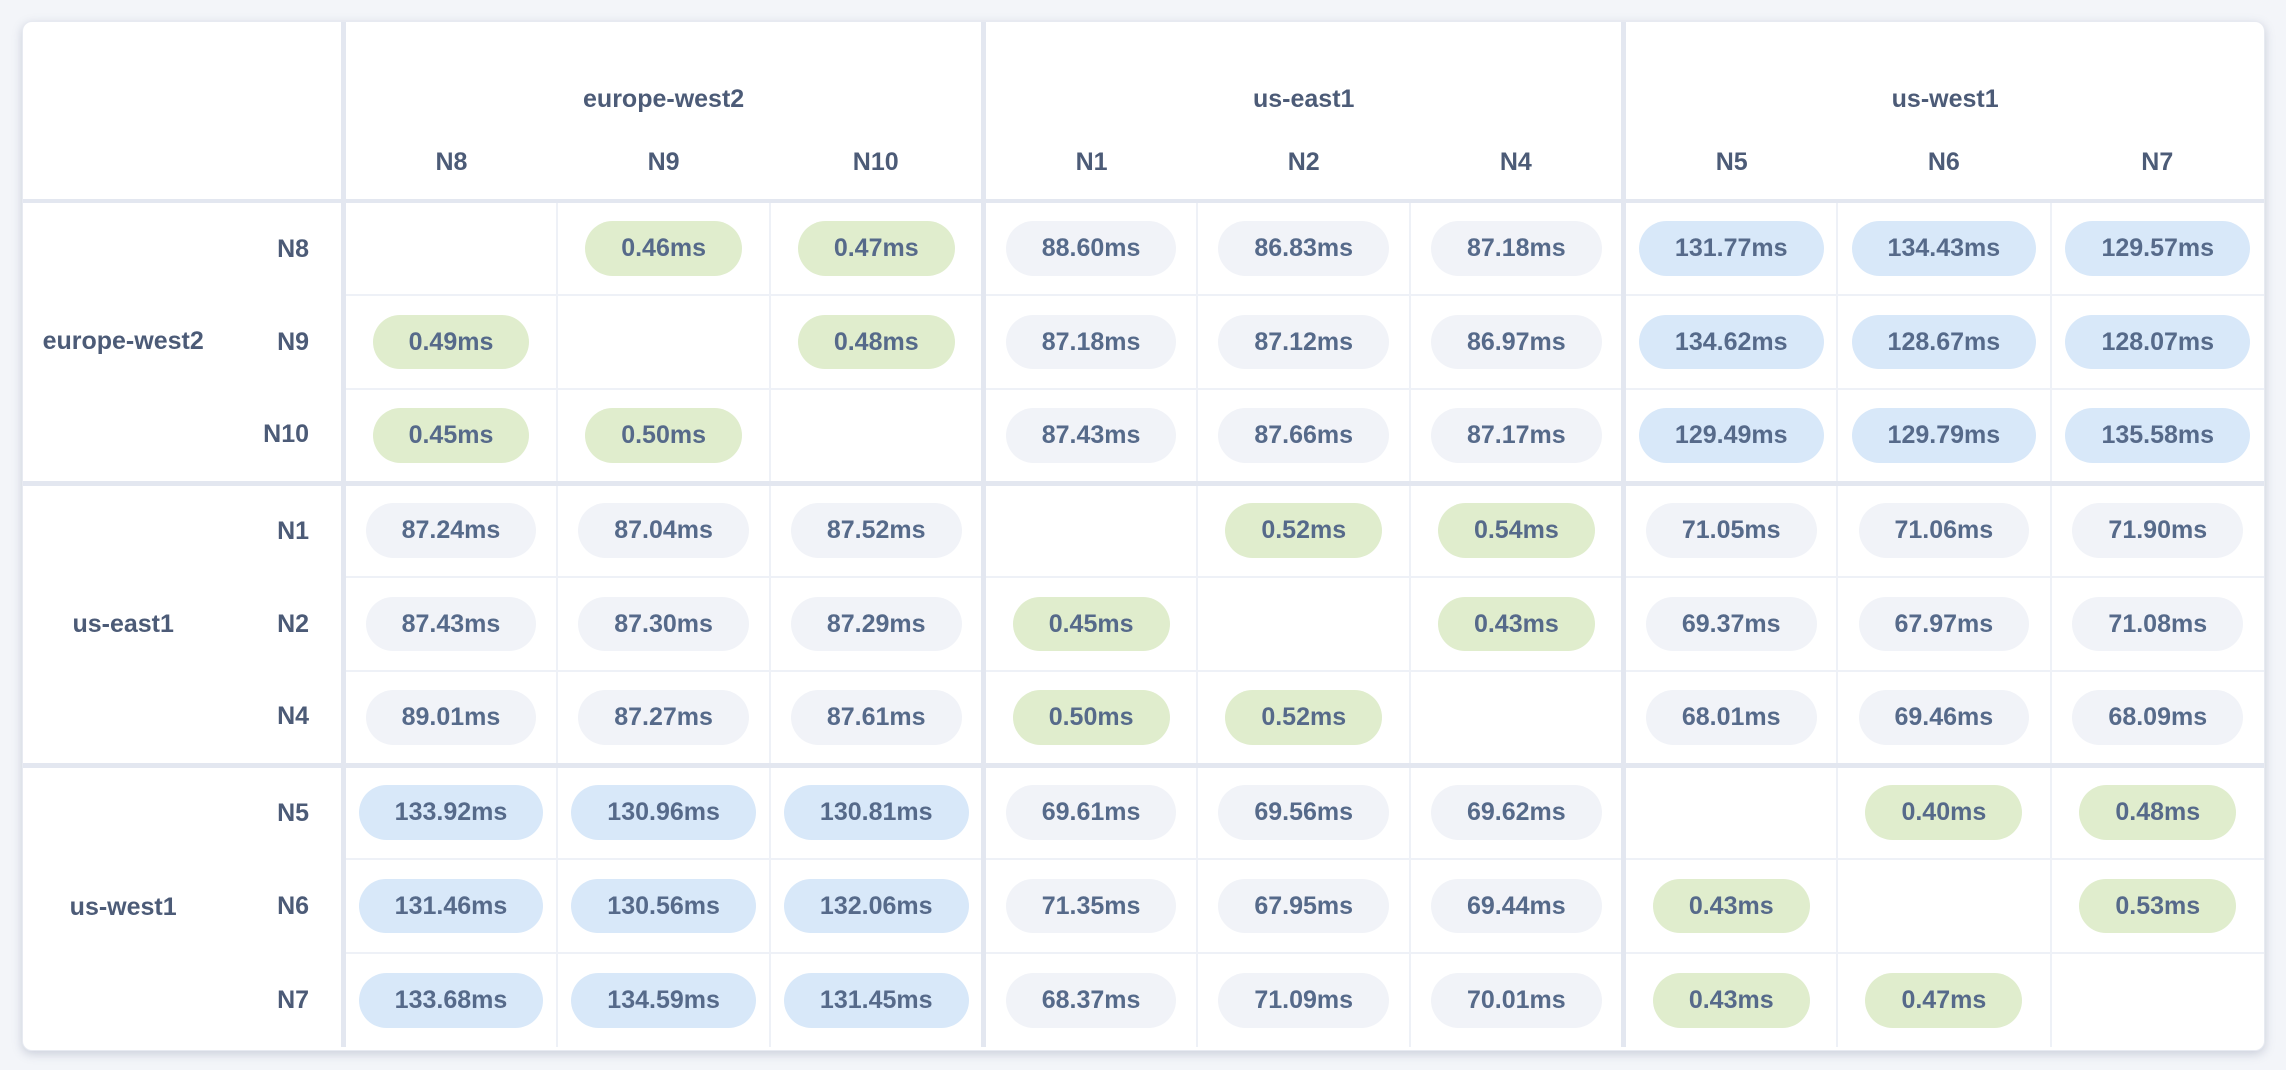  I want to click on latency-pill: 71.06ms, so click(1944, 531).